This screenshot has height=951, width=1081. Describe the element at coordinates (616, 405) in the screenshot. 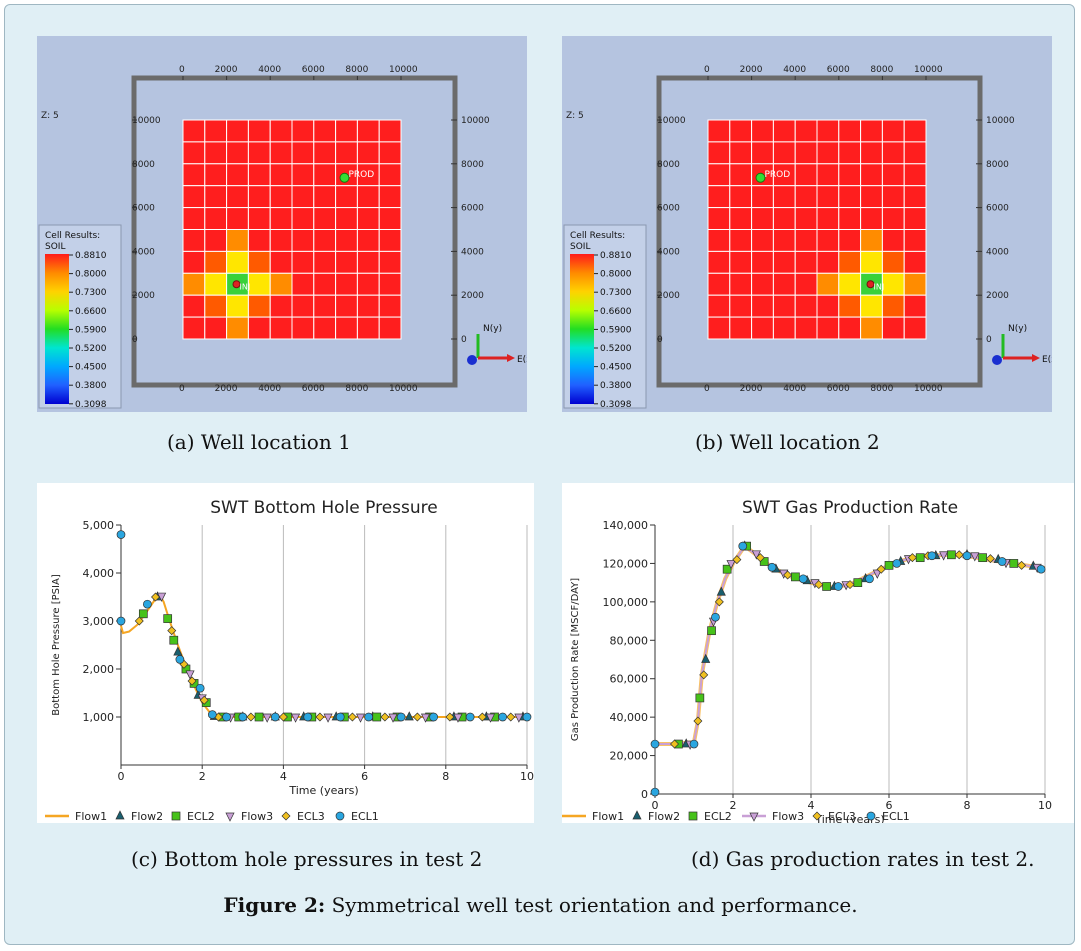

I see `legend-tick-label: 0.3098` at that location.